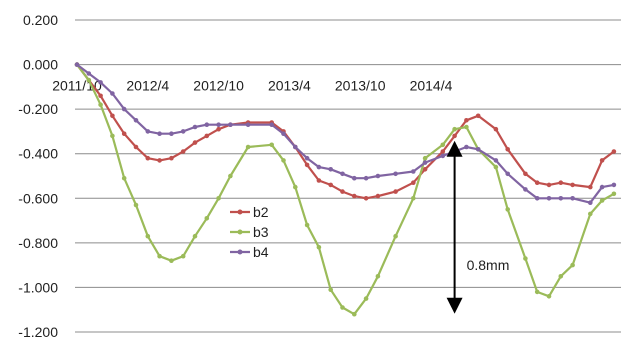 The height and width of the screenshot is (337, 621). What do you see at coordinates (147, 86) in the screenshot?
I see `x-tick-label: 2012/4` at bounding box center [147, 86].